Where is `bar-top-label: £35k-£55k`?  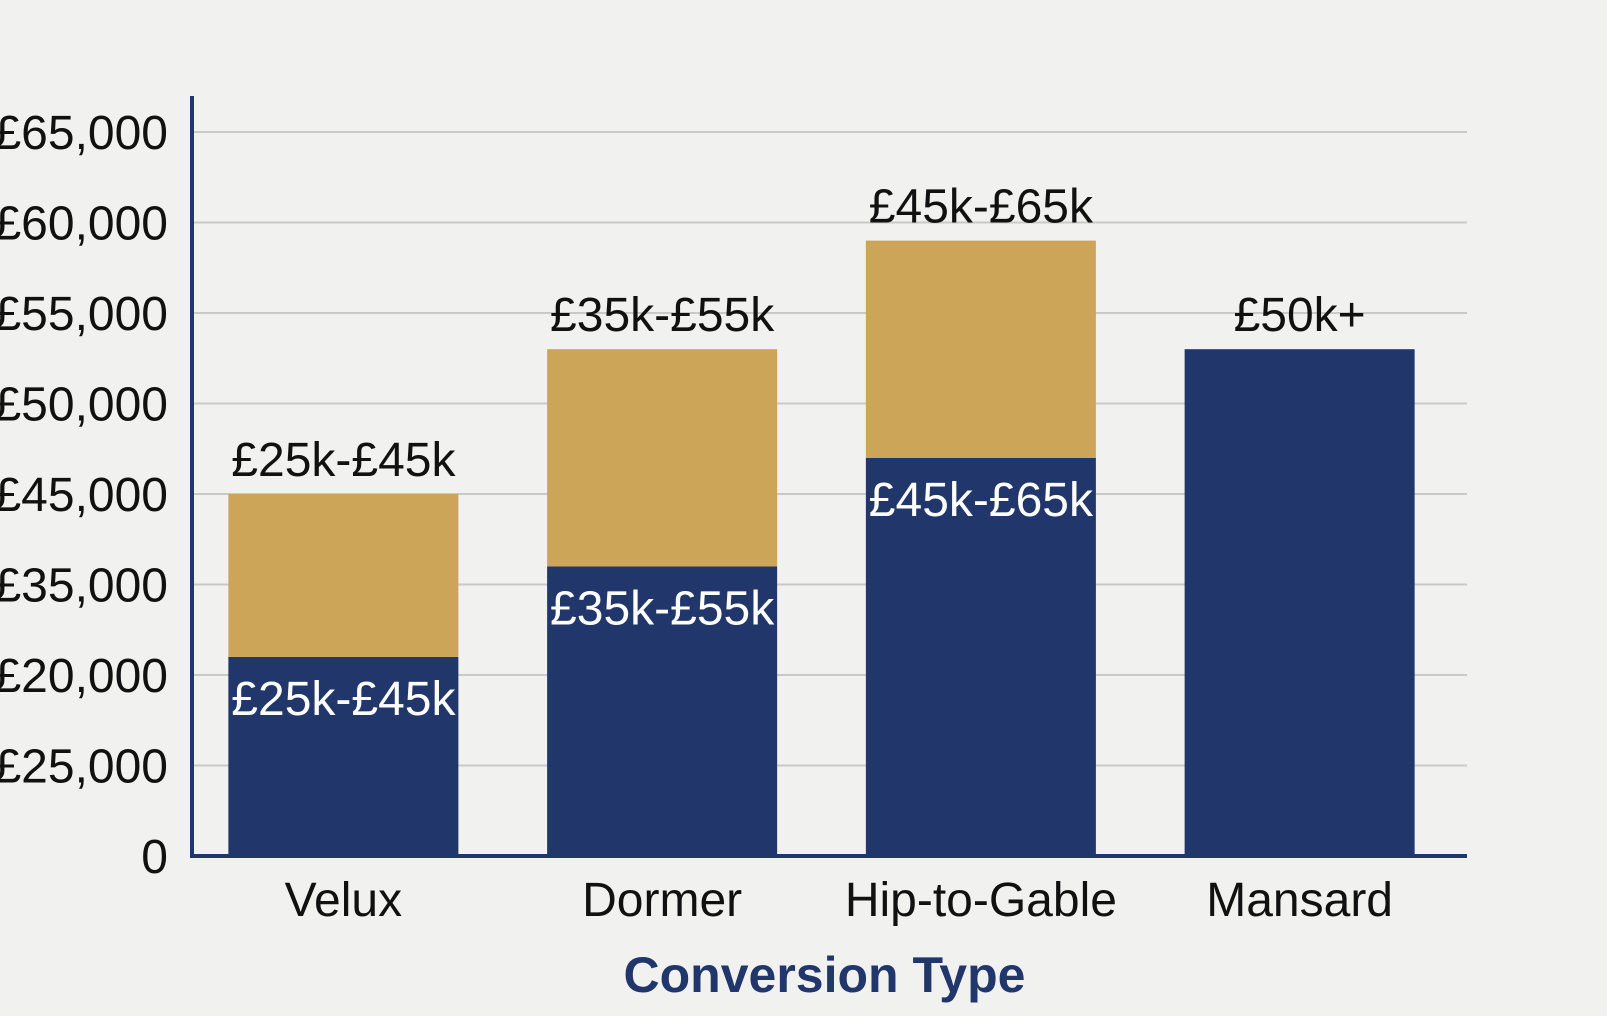
bar-top-label: £35k-£55k is located at coordinates (662, 315).